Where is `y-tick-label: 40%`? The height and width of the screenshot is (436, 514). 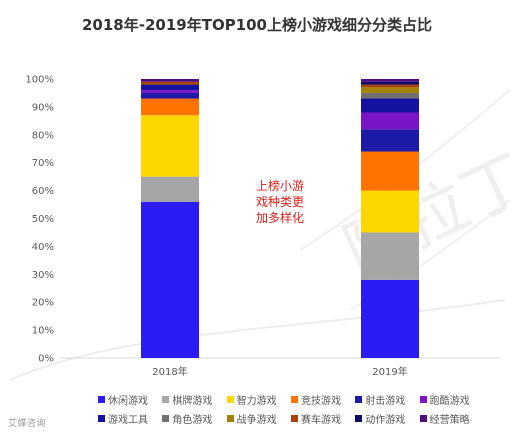 y-tick-label: 40% is located at coordinates (43, 247).